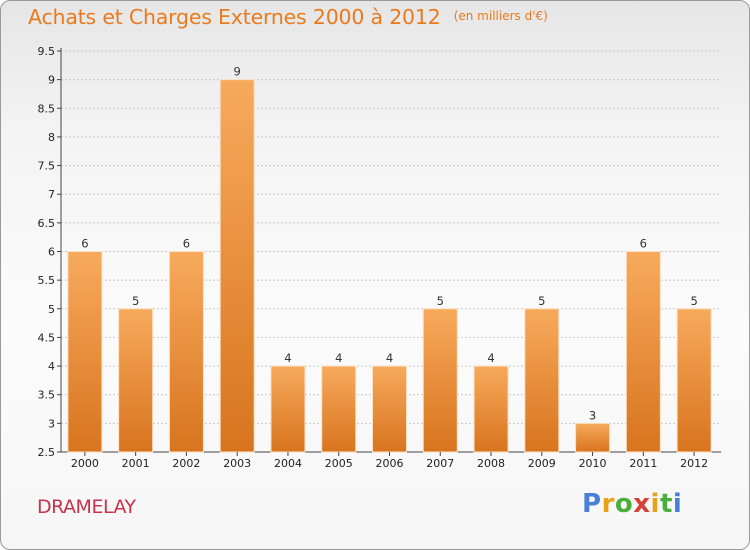 Image resolution: width=750 pixels, height=550 pixels. I want to click on y-tick-label: 6.5, so click(47, 223).